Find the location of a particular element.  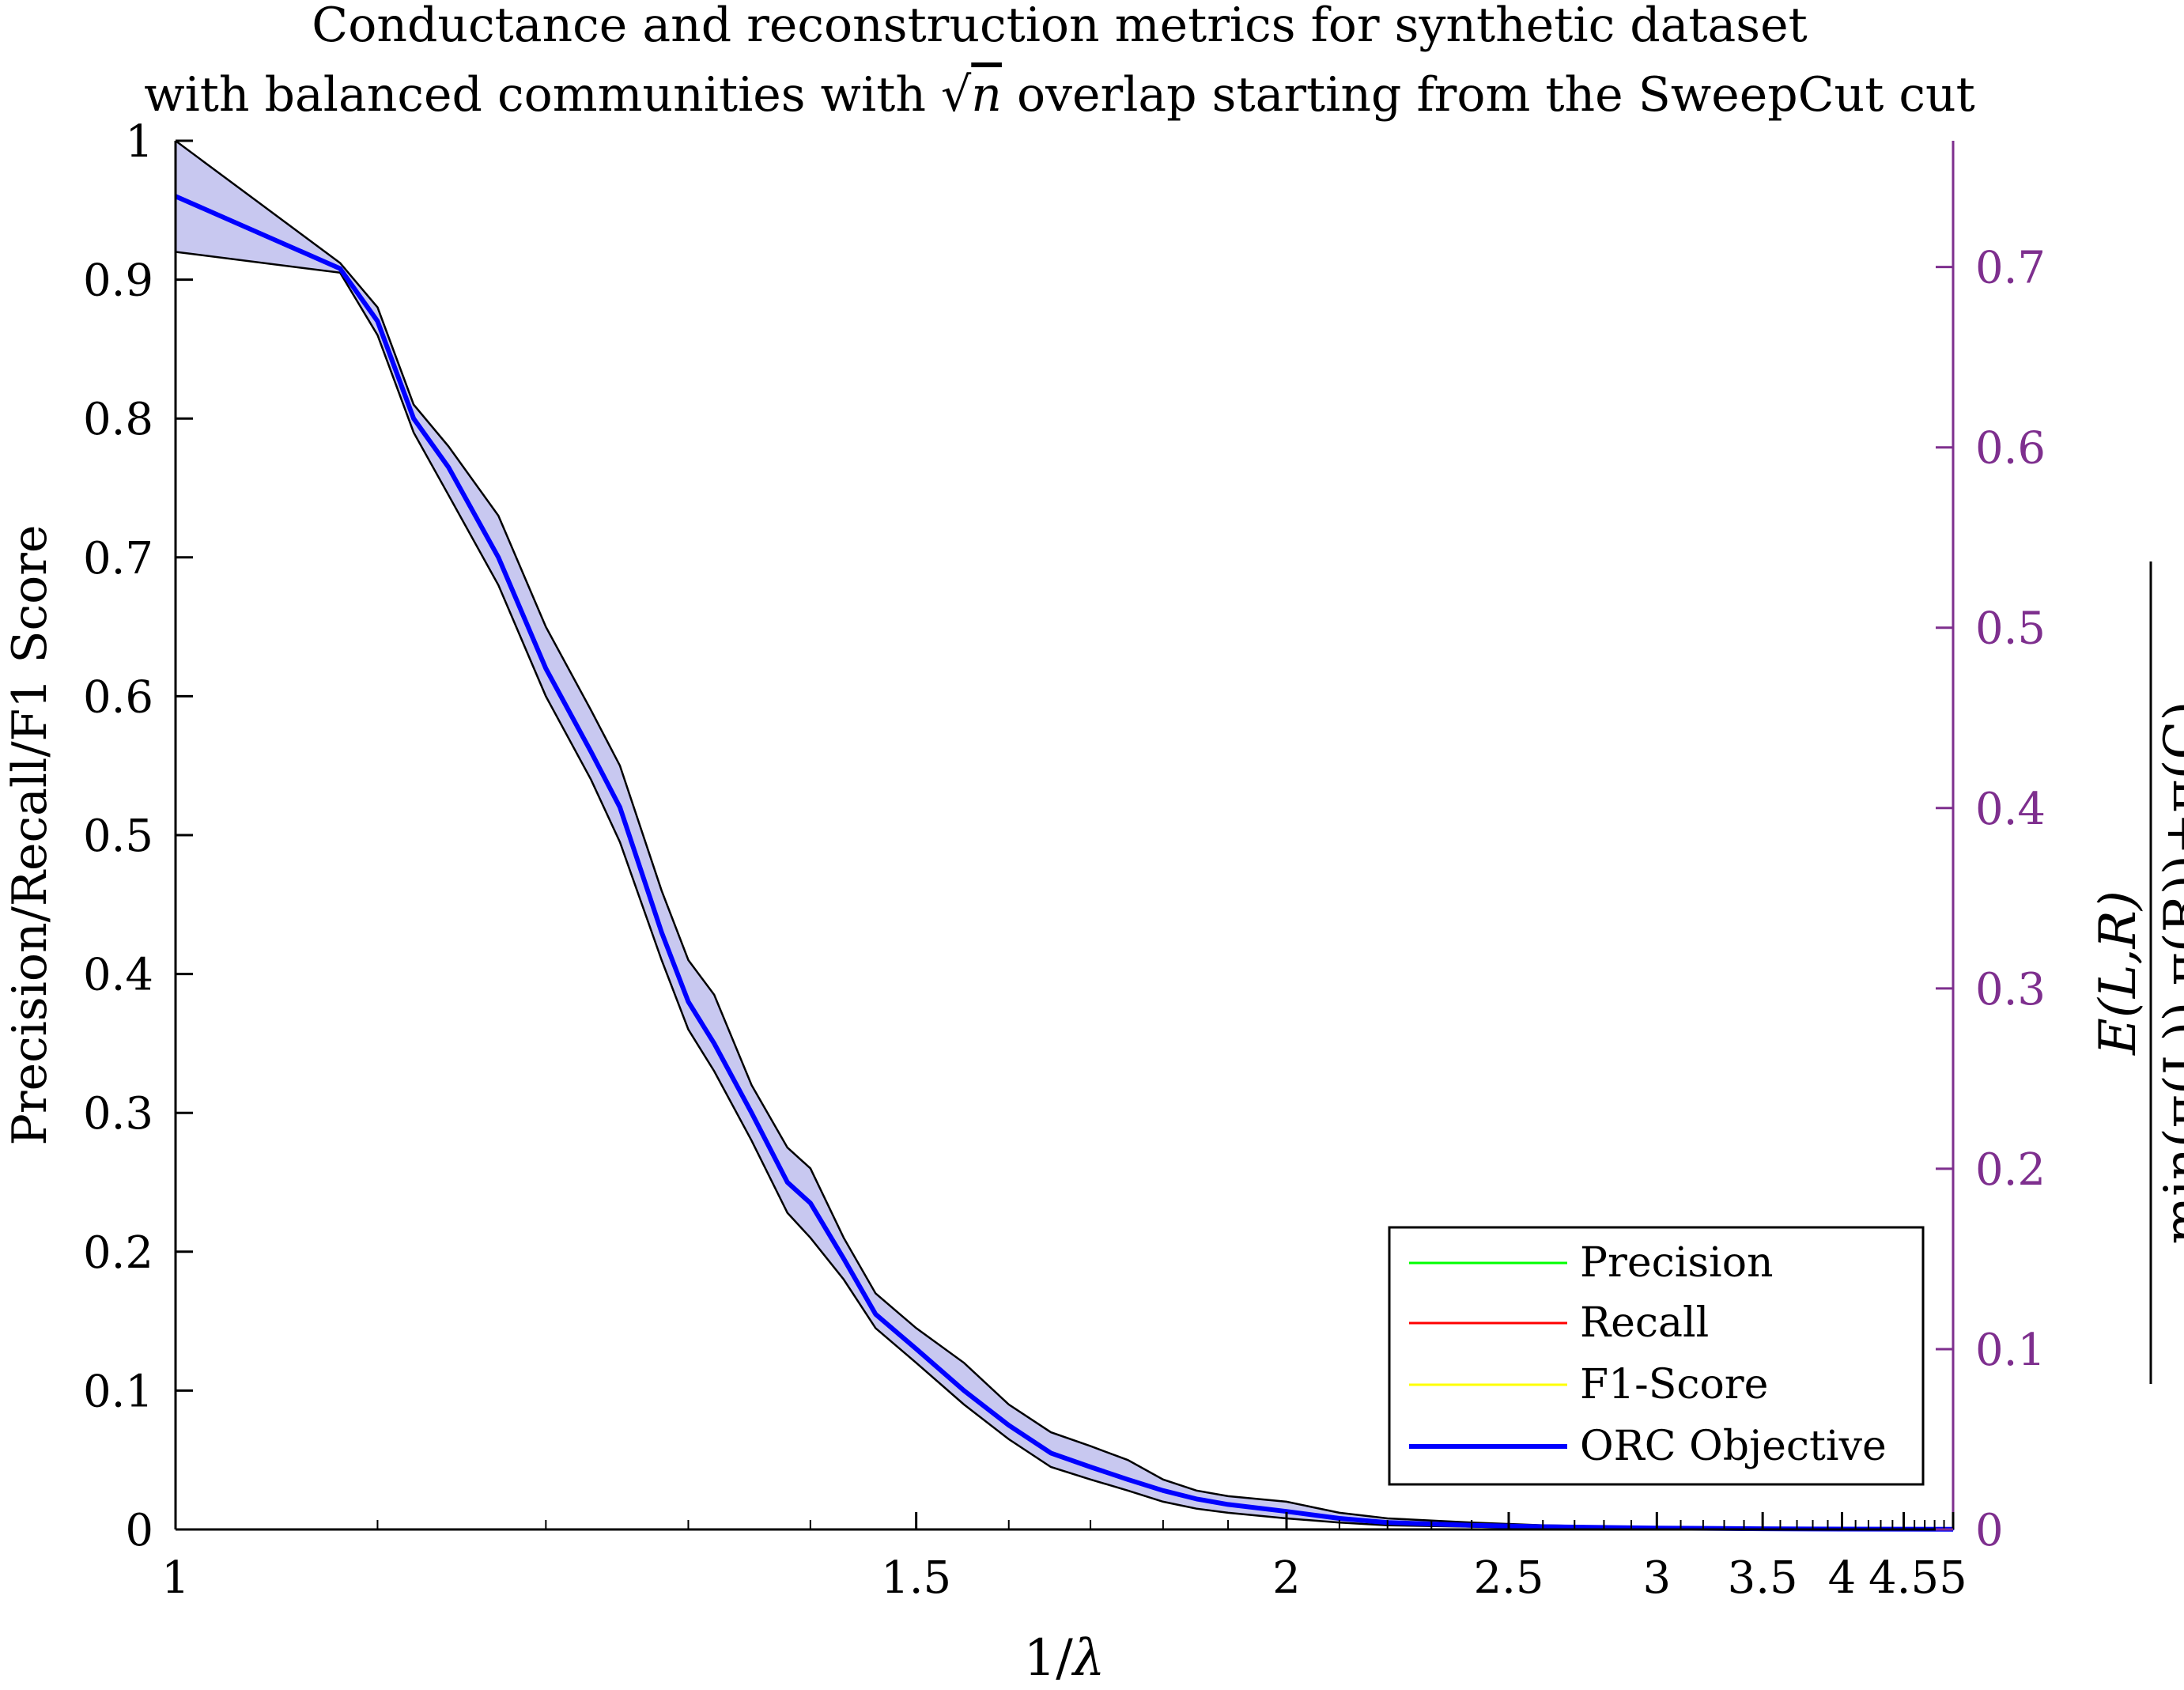

title-line2-post: overlap starting from the SweepCut cut is located at coordinates (1488, 95).